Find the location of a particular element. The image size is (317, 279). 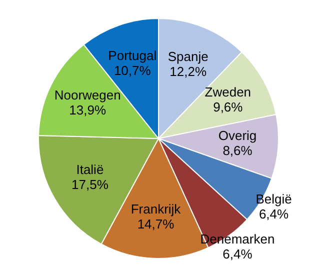

slice-label: Noorwegen is located at coordinates (87, 94).